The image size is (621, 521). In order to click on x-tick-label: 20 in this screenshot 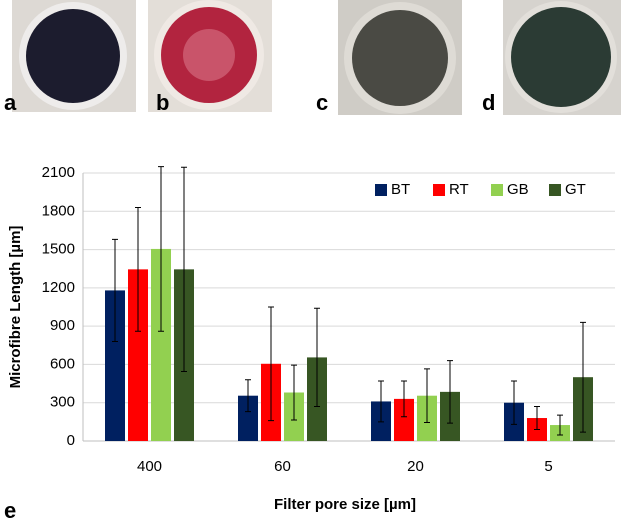, I will do `click(415, 466)`.